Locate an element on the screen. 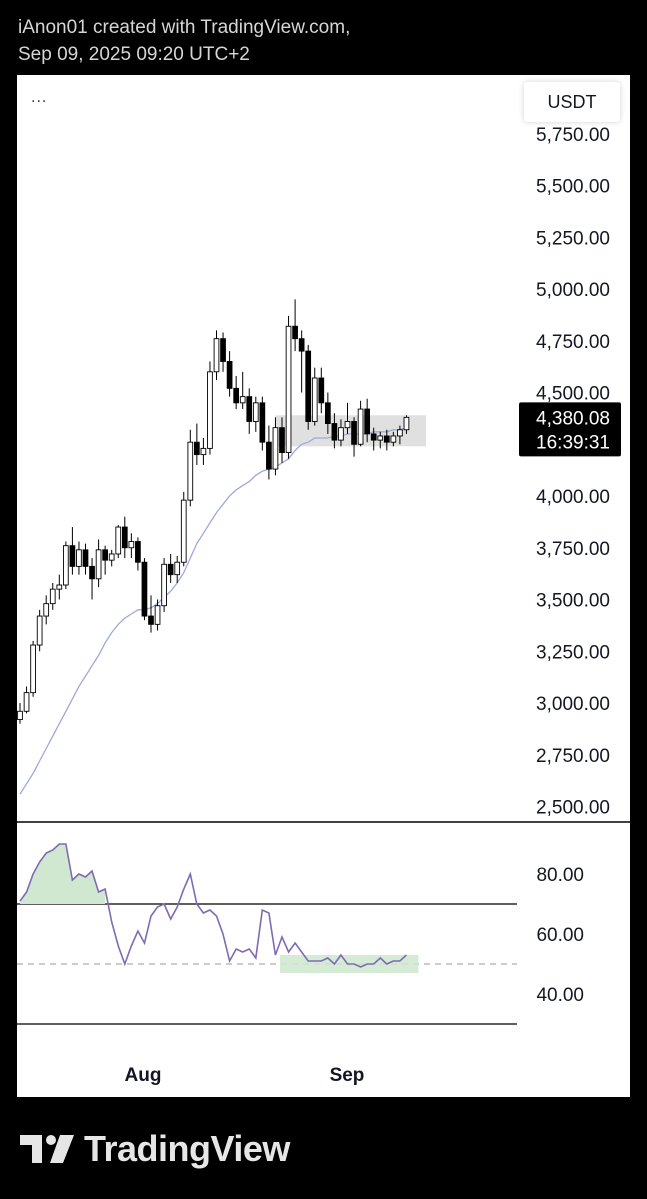  rsi-axis-label: 80.00 is located at coordinates (560, 875).